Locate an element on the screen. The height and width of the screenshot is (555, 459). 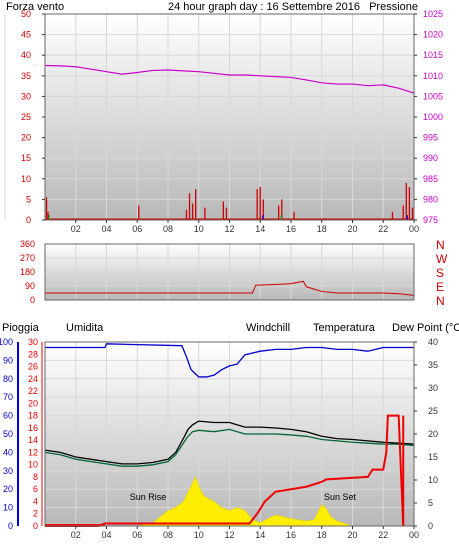
humidity-y-tick-label: 90 is located at coordinates (8, 360).